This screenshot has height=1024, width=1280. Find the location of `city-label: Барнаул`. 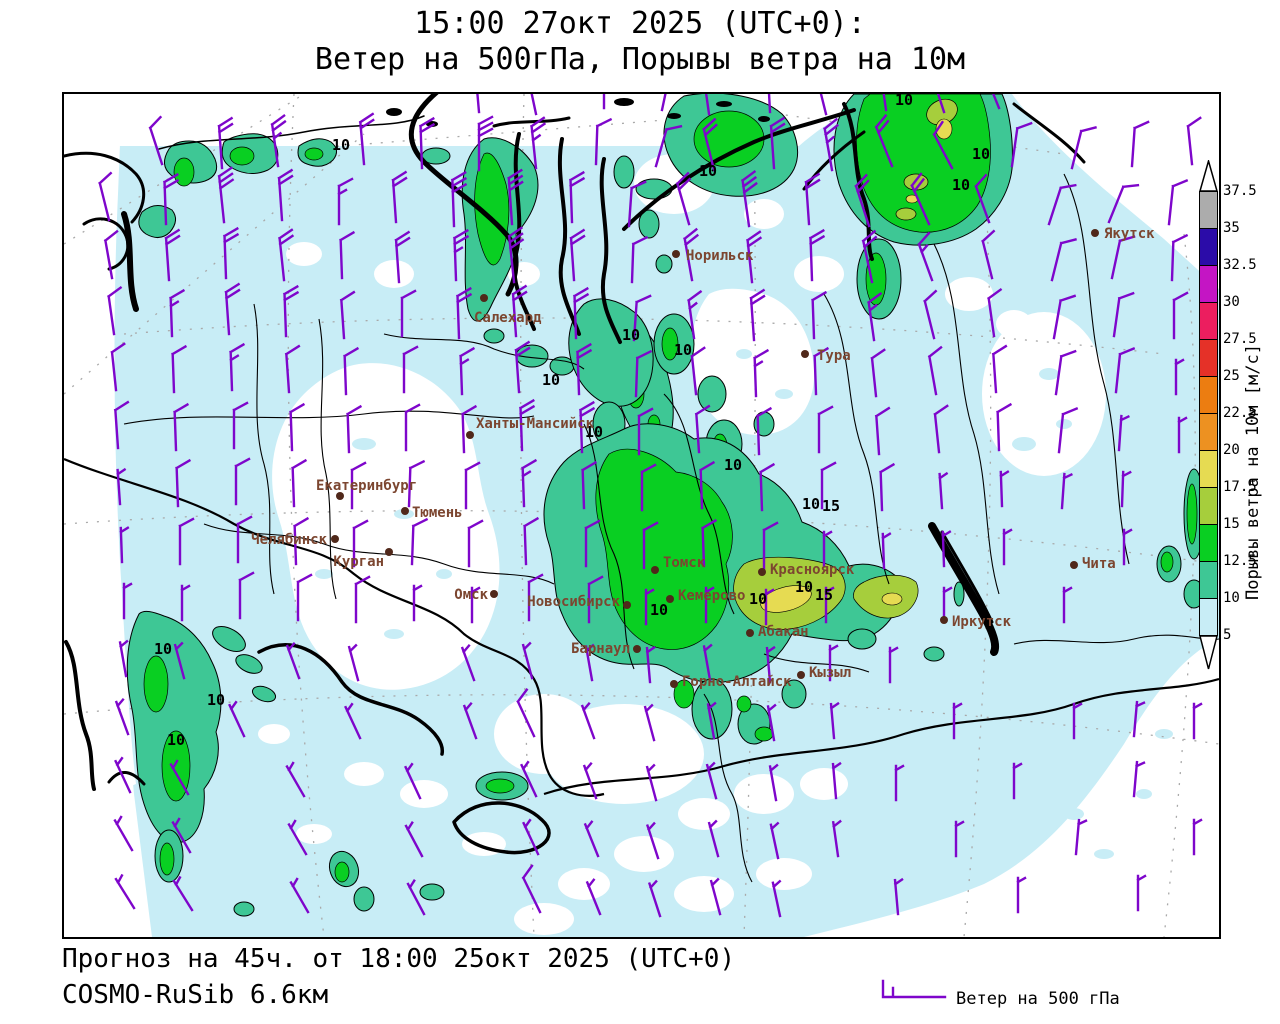

city-label: Барнаул is located at coordinates (600, 649).